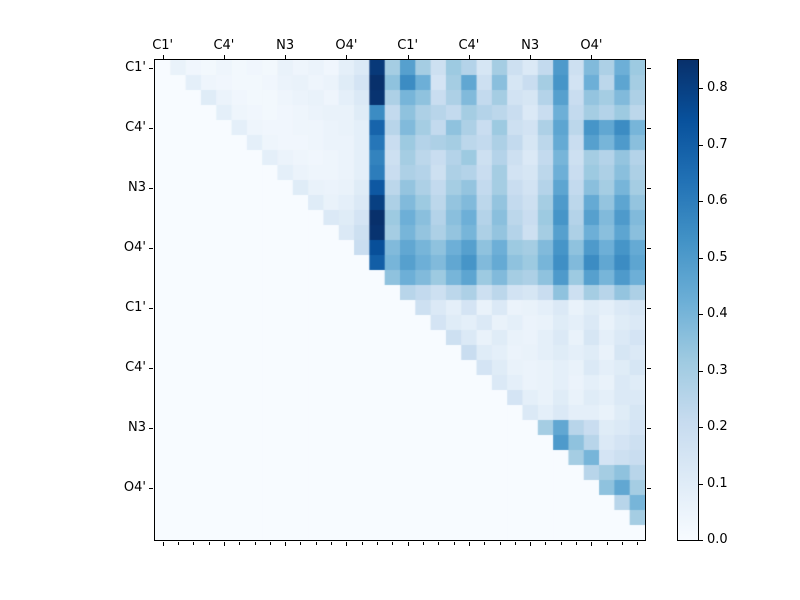 The width and height of the screenshot is (800, 600). I want to click on colorbar, so click(688, 300).